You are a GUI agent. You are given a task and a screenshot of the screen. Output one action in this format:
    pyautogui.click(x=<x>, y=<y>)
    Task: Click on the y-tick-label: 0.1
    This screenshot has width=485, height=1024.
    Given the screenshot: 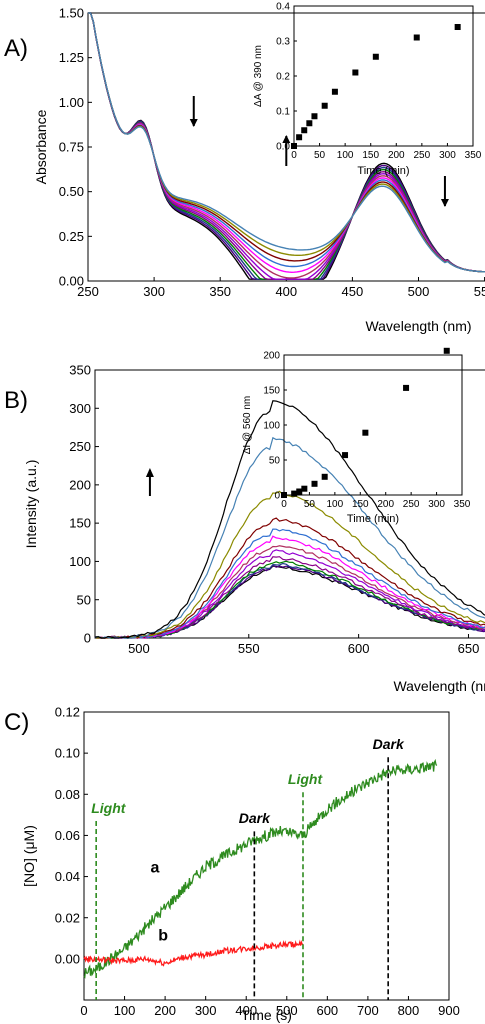 What is the action you would take?
    pyautogui.click(x=283, y=112)
    